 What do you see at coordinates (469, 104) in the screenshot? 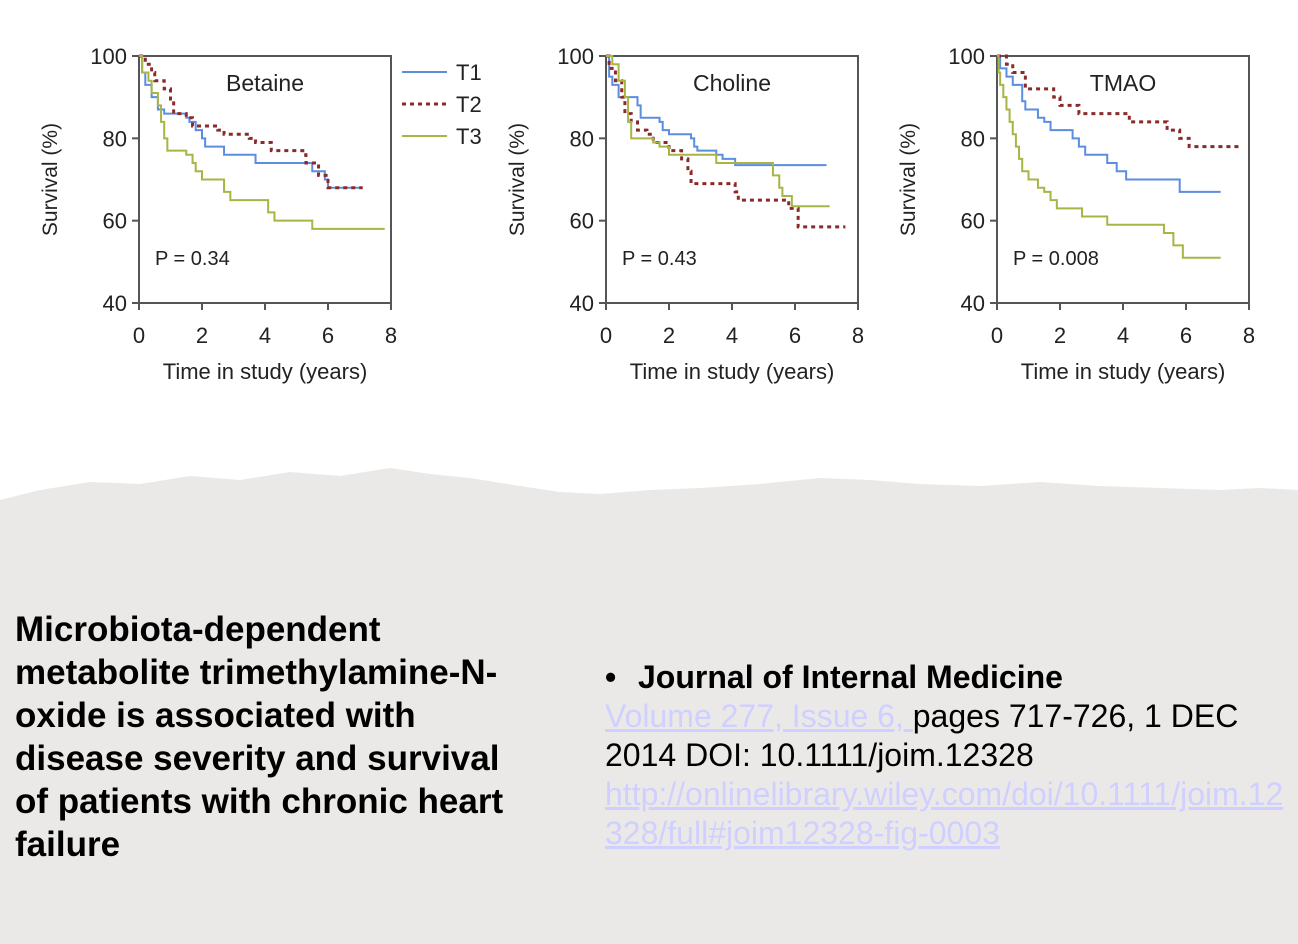
I see `legend-label-t2: T2` at bounding box center [469, 104].